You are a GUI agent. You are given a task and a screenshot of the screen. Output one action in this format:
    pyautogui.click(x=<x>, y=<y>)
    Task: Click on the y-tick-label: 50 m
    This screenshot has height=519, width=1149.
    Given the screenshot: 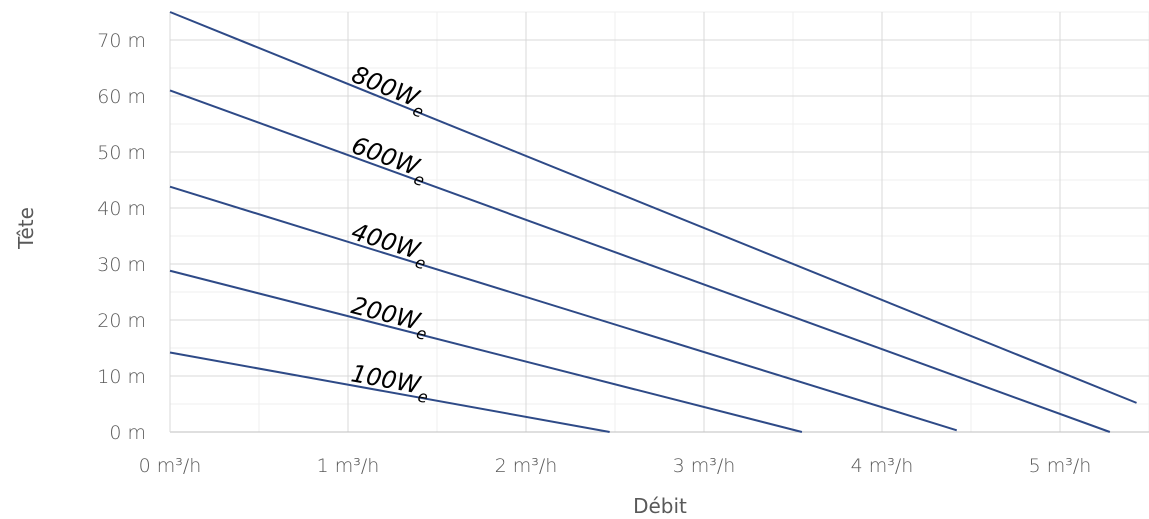 What is the action you would take?
    pyautogui.click(x=121, y=153)
    